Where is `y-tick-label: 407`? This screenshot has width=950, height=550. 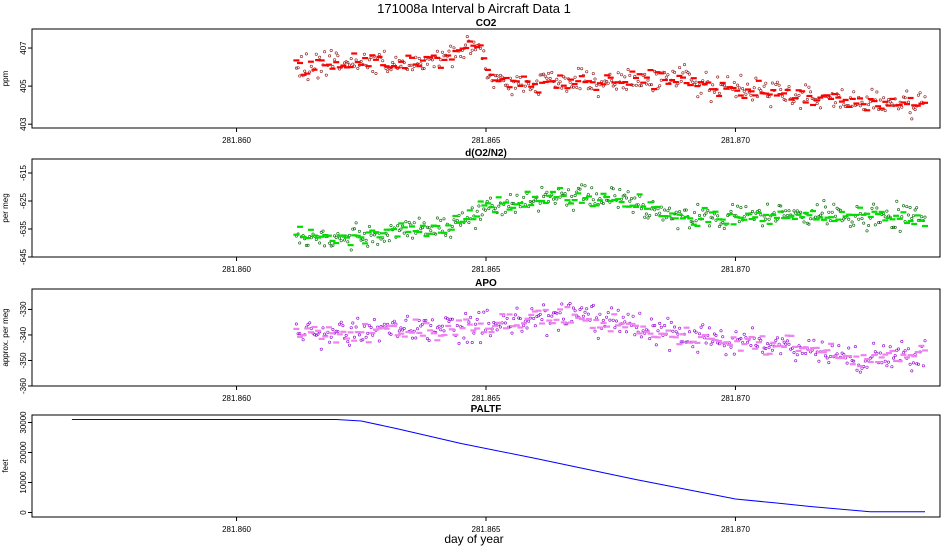
y-tick-label: 407 is located at coordinates (23, 48).